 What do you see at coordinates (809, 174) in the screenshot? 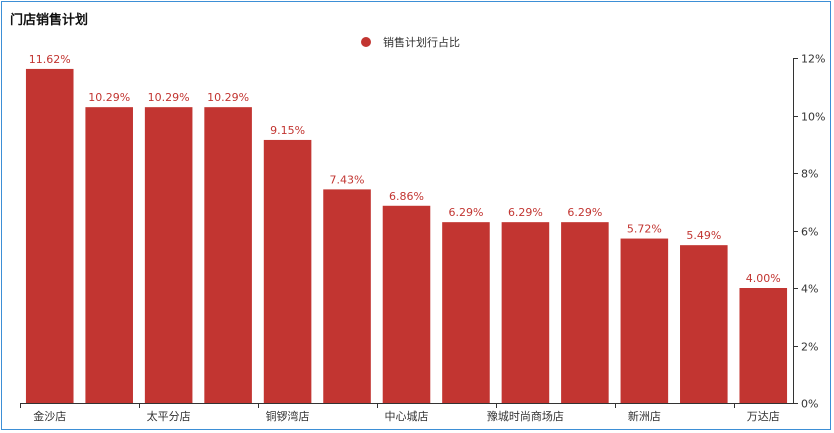
I see `y-tick-label: 8%` at bounding box center [809, 174].